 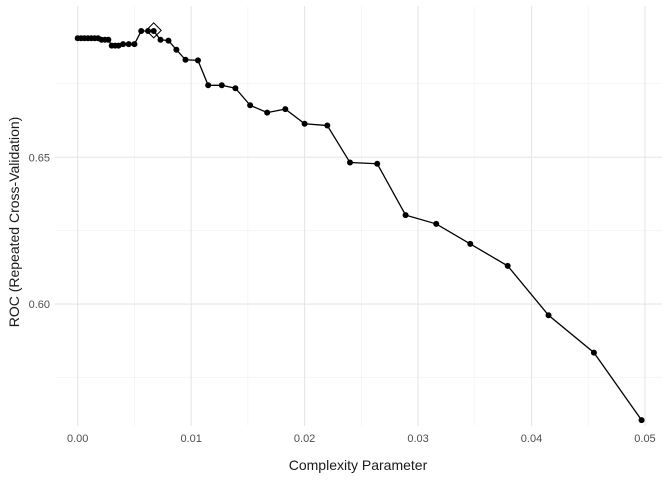 What do you see at coordinates (77, 439) in the screenshot?
I see `x-tick-label: 0.00` at bounding box center [77, 439].